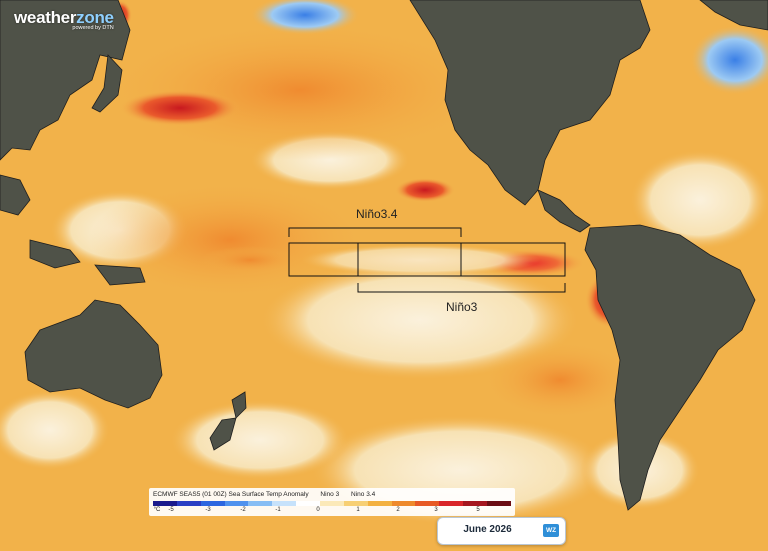 Image resolution: width=768 pixels, height=551 pixels. What do you see at coordinates (551, 530) in the screenshot?
I see `wz-logo-icon: WZ` at bounding box center [551, 530].